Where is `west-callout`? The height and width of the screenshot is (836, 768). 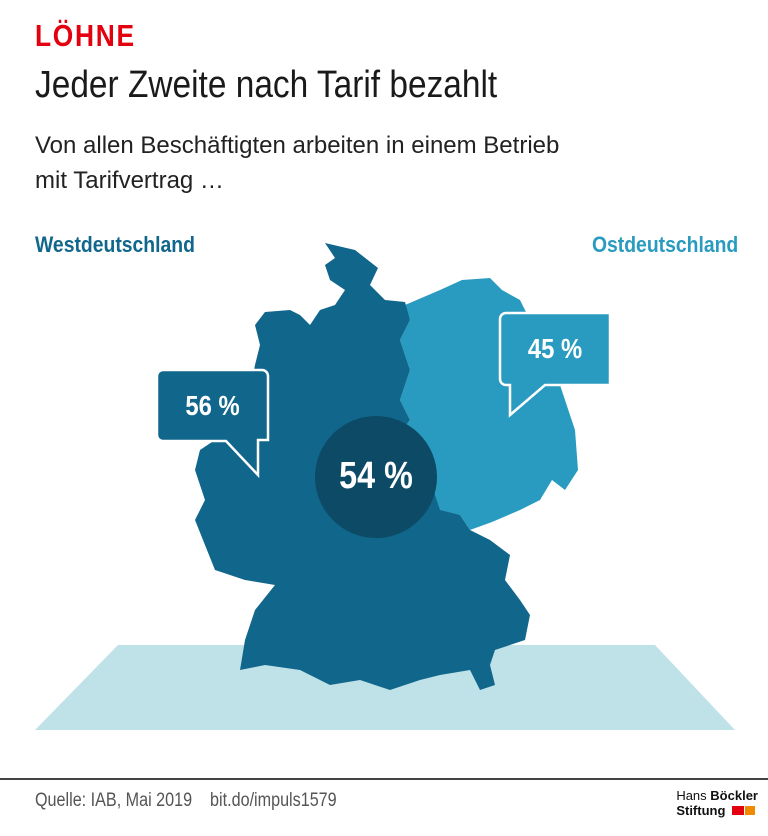
west-callout is located at coordinates (212, 423).